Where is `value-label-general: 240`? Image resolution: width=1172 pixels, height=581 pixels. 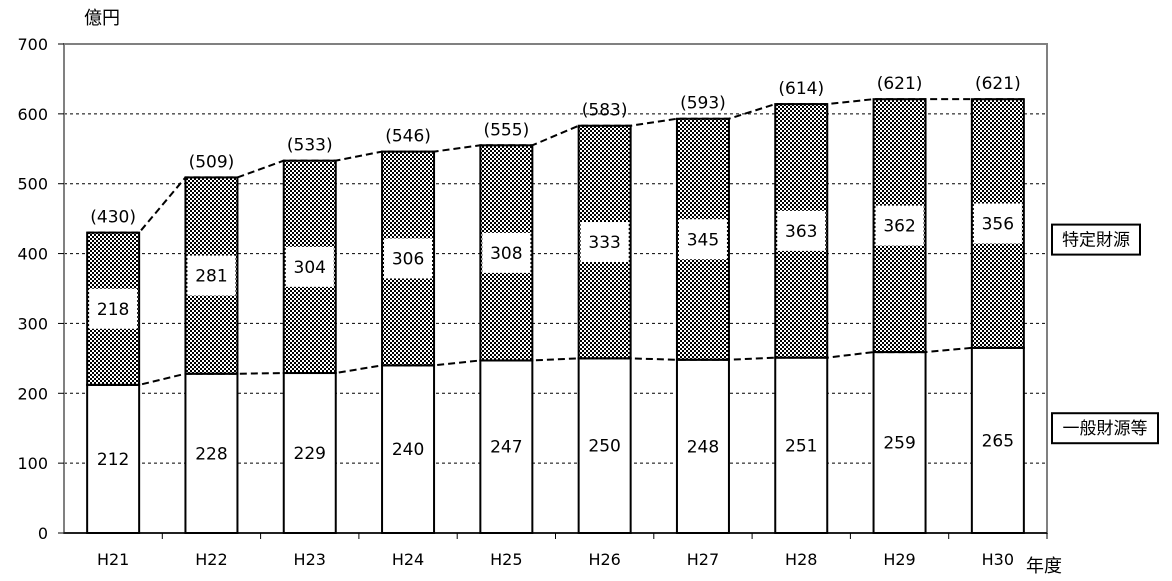
value-label-general: 240 is located at coordinates (408, 450).